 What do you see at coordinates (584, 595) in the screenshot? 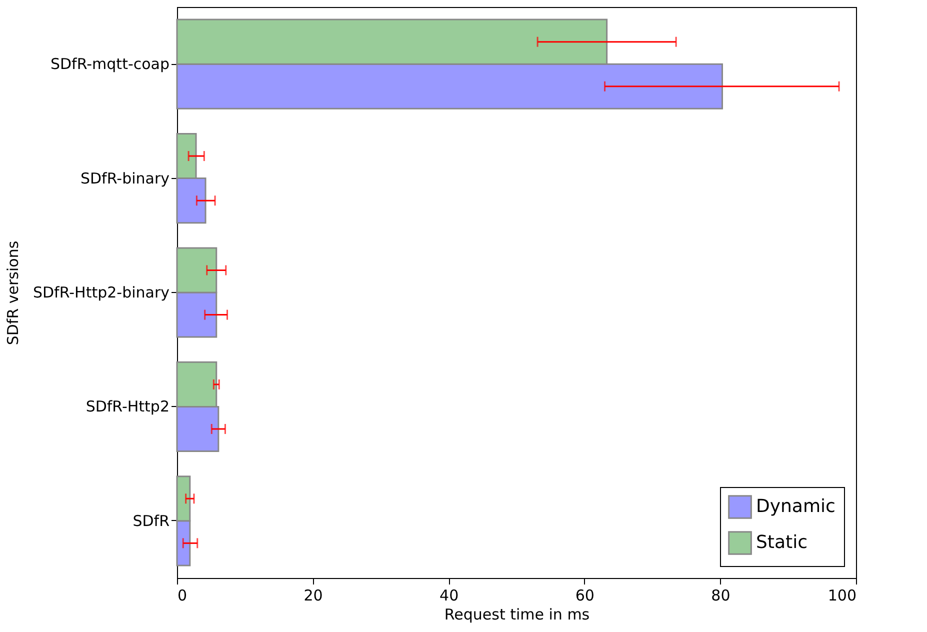
I see `x-tick-label: 60` at bounding box center [584, 595].